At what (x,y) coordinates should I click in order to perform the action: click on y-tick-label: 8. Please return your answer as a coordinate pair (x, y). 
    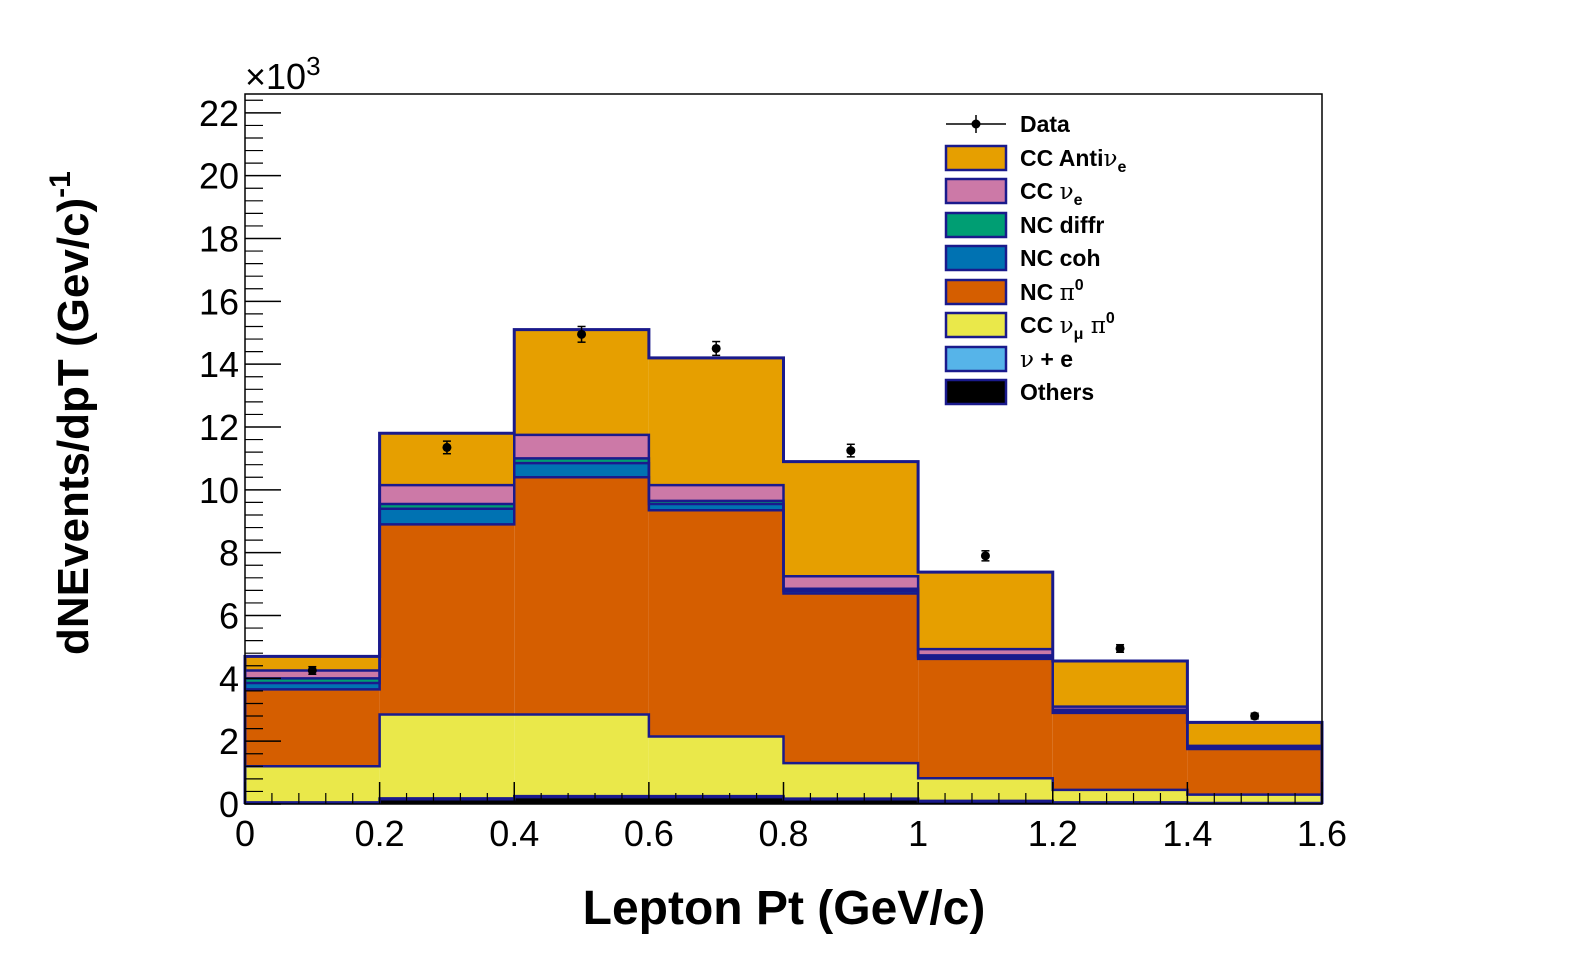
    Looking at the image, I should click on (229, 553).